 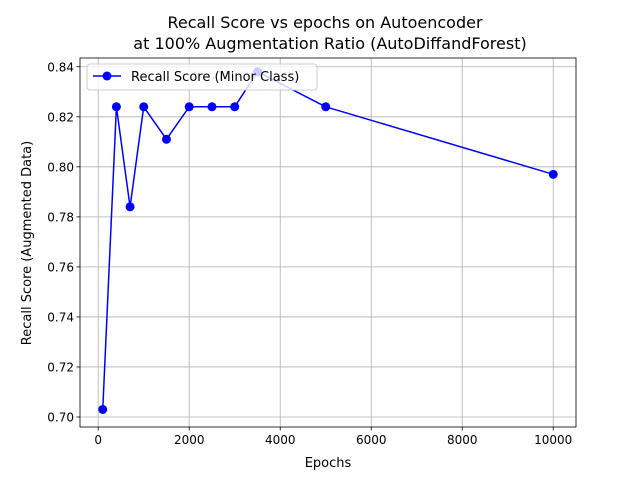 What do you see at coordinates (98, 440) in the screenshot?
I see `x-tick-label: 0` at bounding box center [98, 440].